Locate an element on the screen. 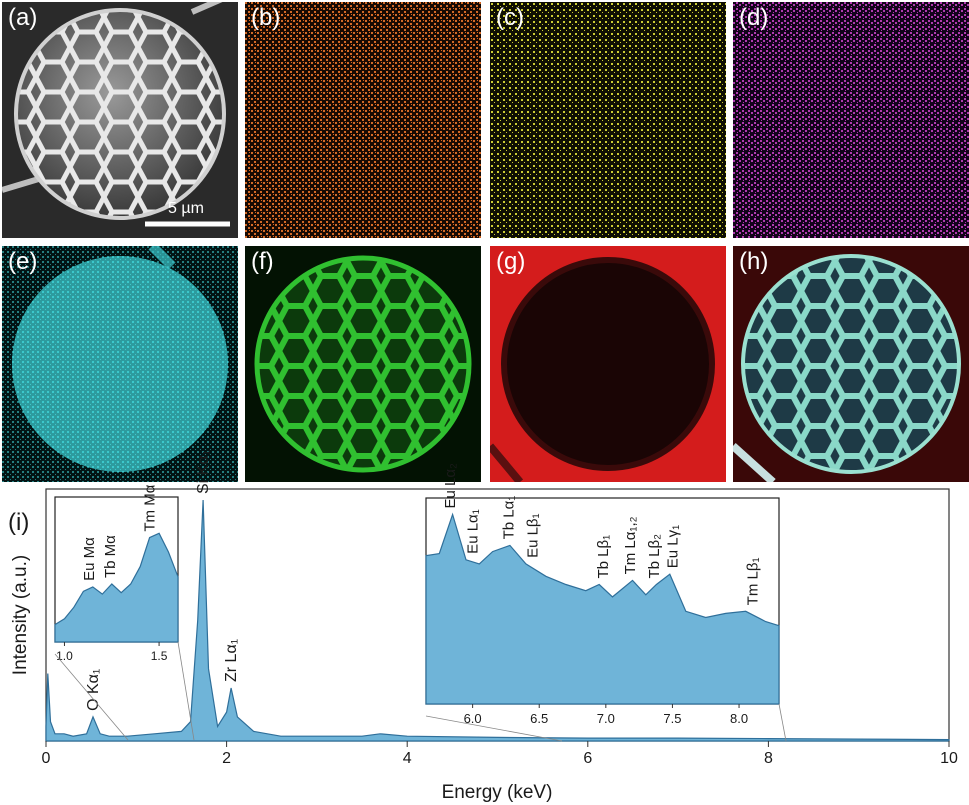 The width and height of the screenshot is (969, 805). panel-e-map: (e) is located at coordinates (120, 364).